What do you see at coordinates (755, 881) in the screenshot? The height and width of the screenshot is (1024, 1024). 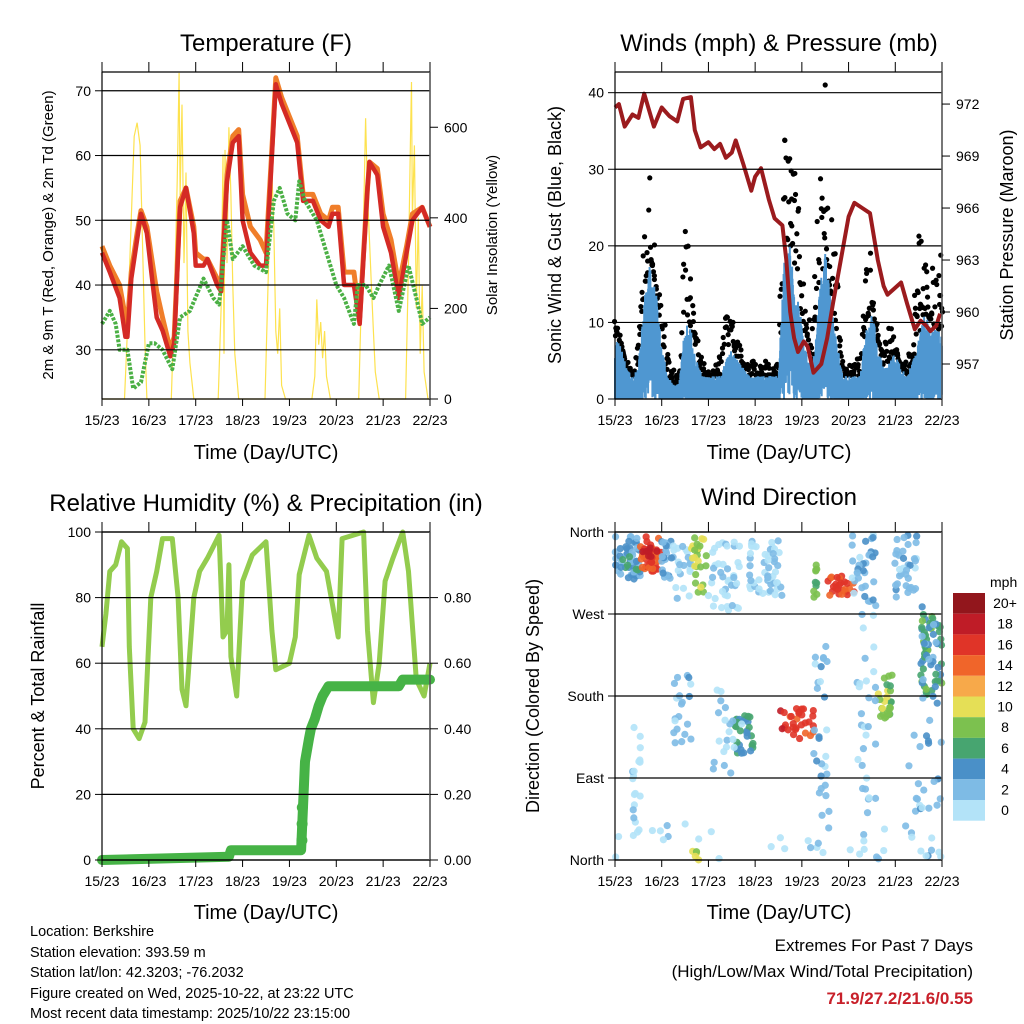 I see `x-tick-label: 18/23` at bounding box center [755, 881].